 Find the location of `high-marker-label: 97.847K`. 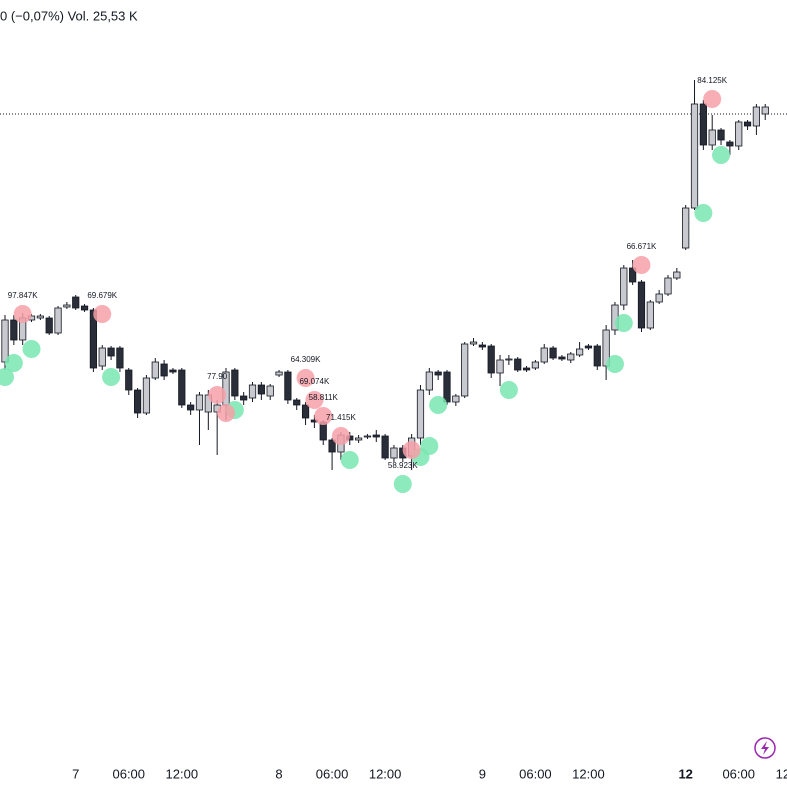

high-marker-label: 97.847K is located at coordinates (23, 295).